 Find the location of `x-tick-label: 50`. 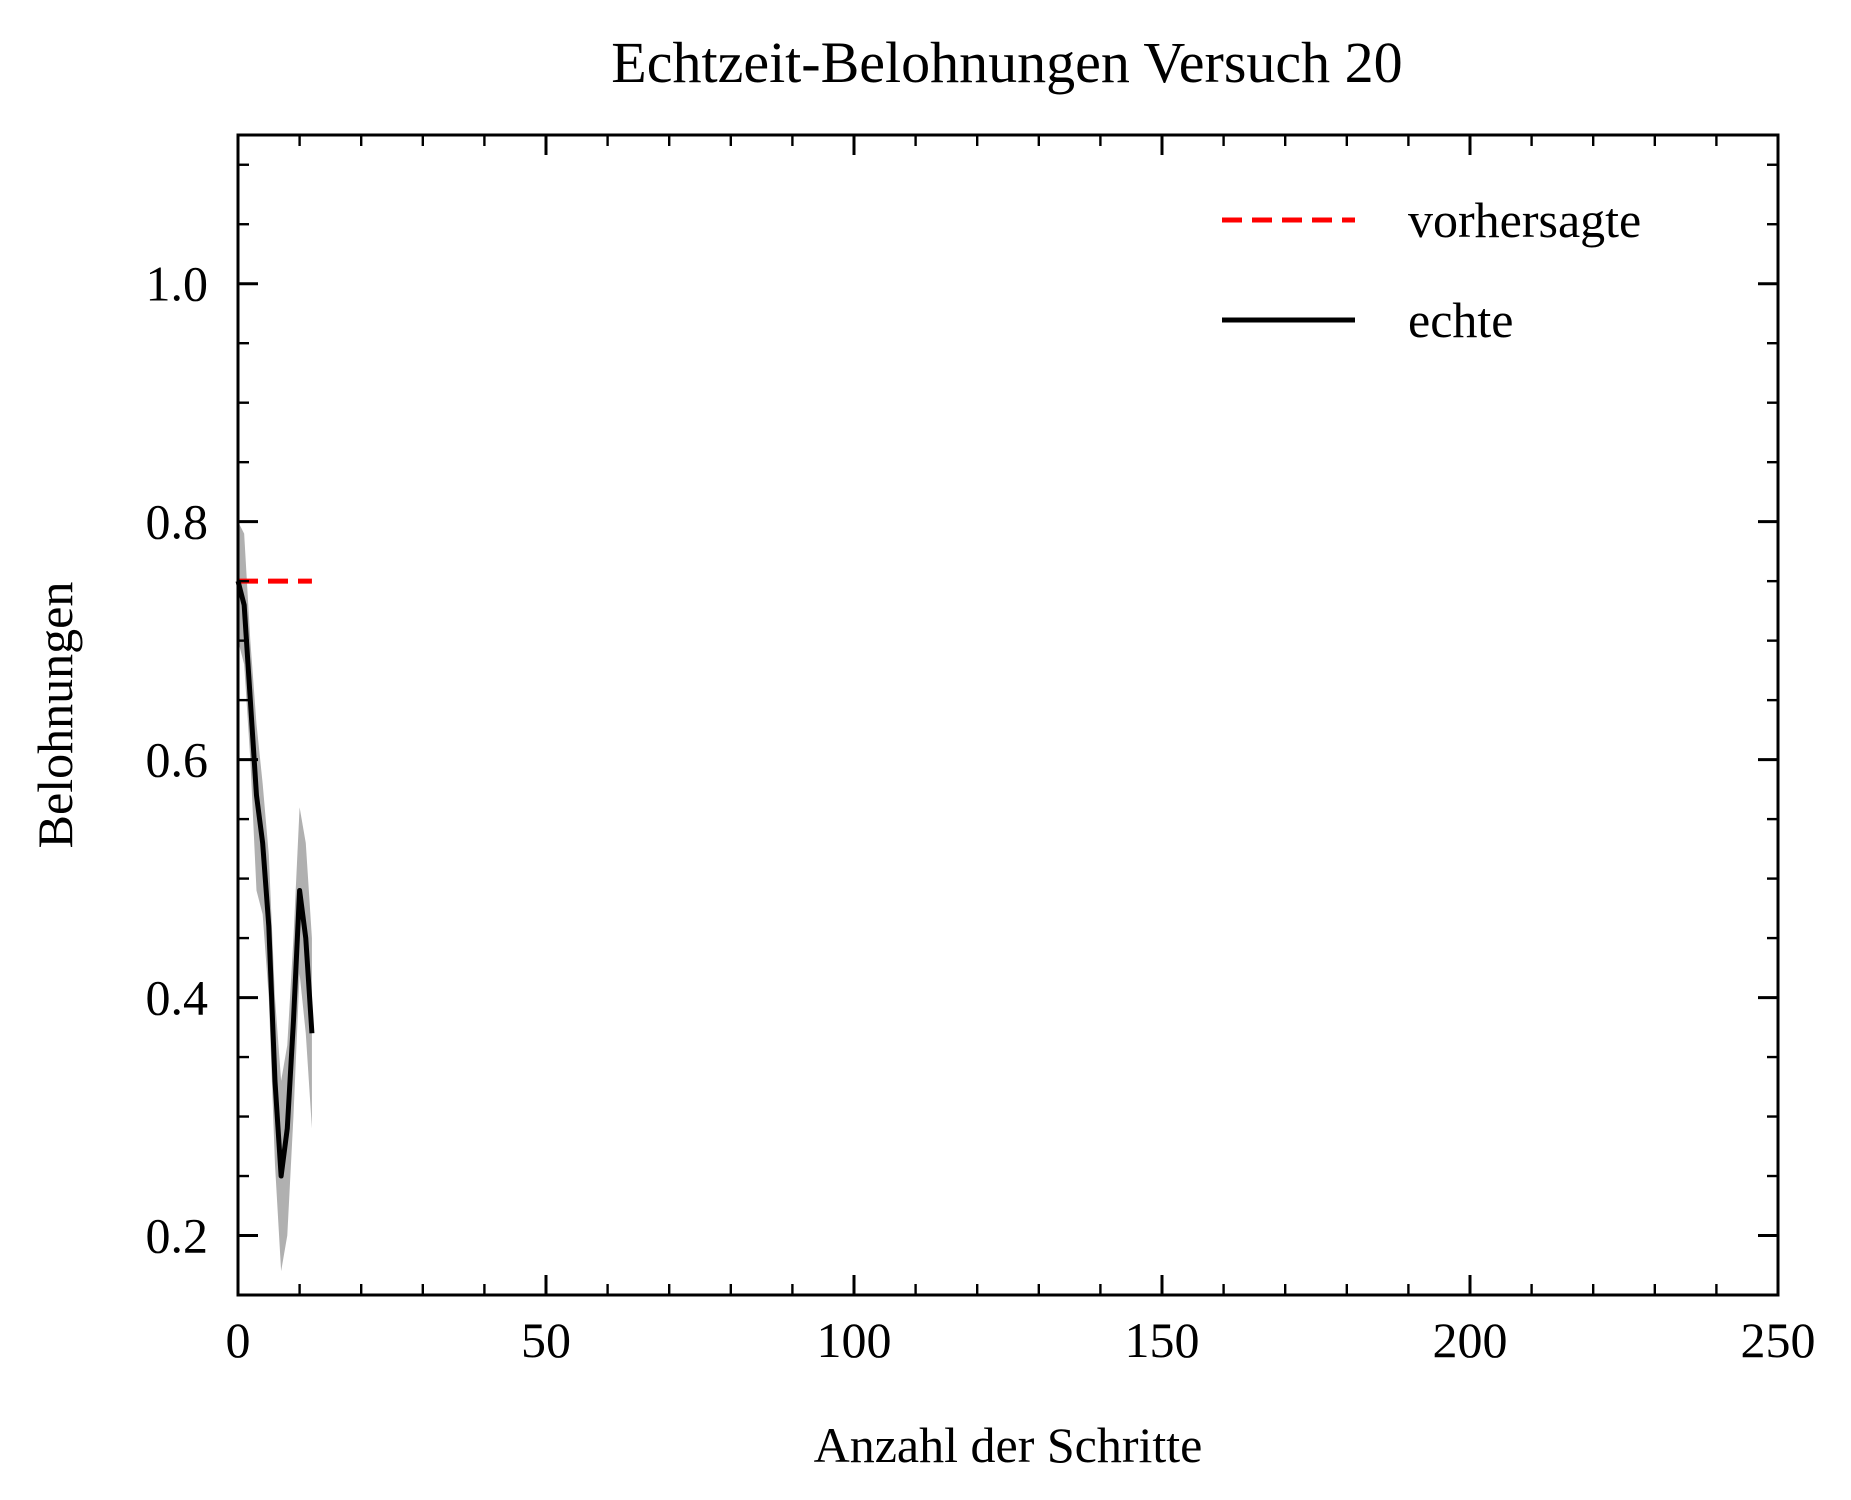

x-tick-label: 50 is located at coordinates (546, 1340).